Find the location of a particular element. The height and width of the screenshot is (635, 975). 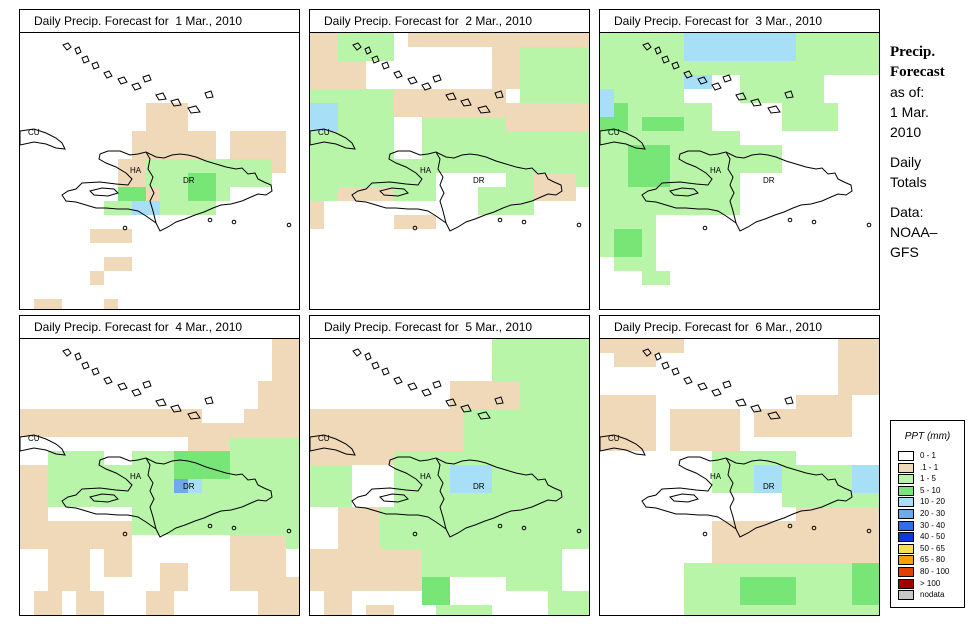

legend-label: 65 - 80 is located at coordinates (932, 560).